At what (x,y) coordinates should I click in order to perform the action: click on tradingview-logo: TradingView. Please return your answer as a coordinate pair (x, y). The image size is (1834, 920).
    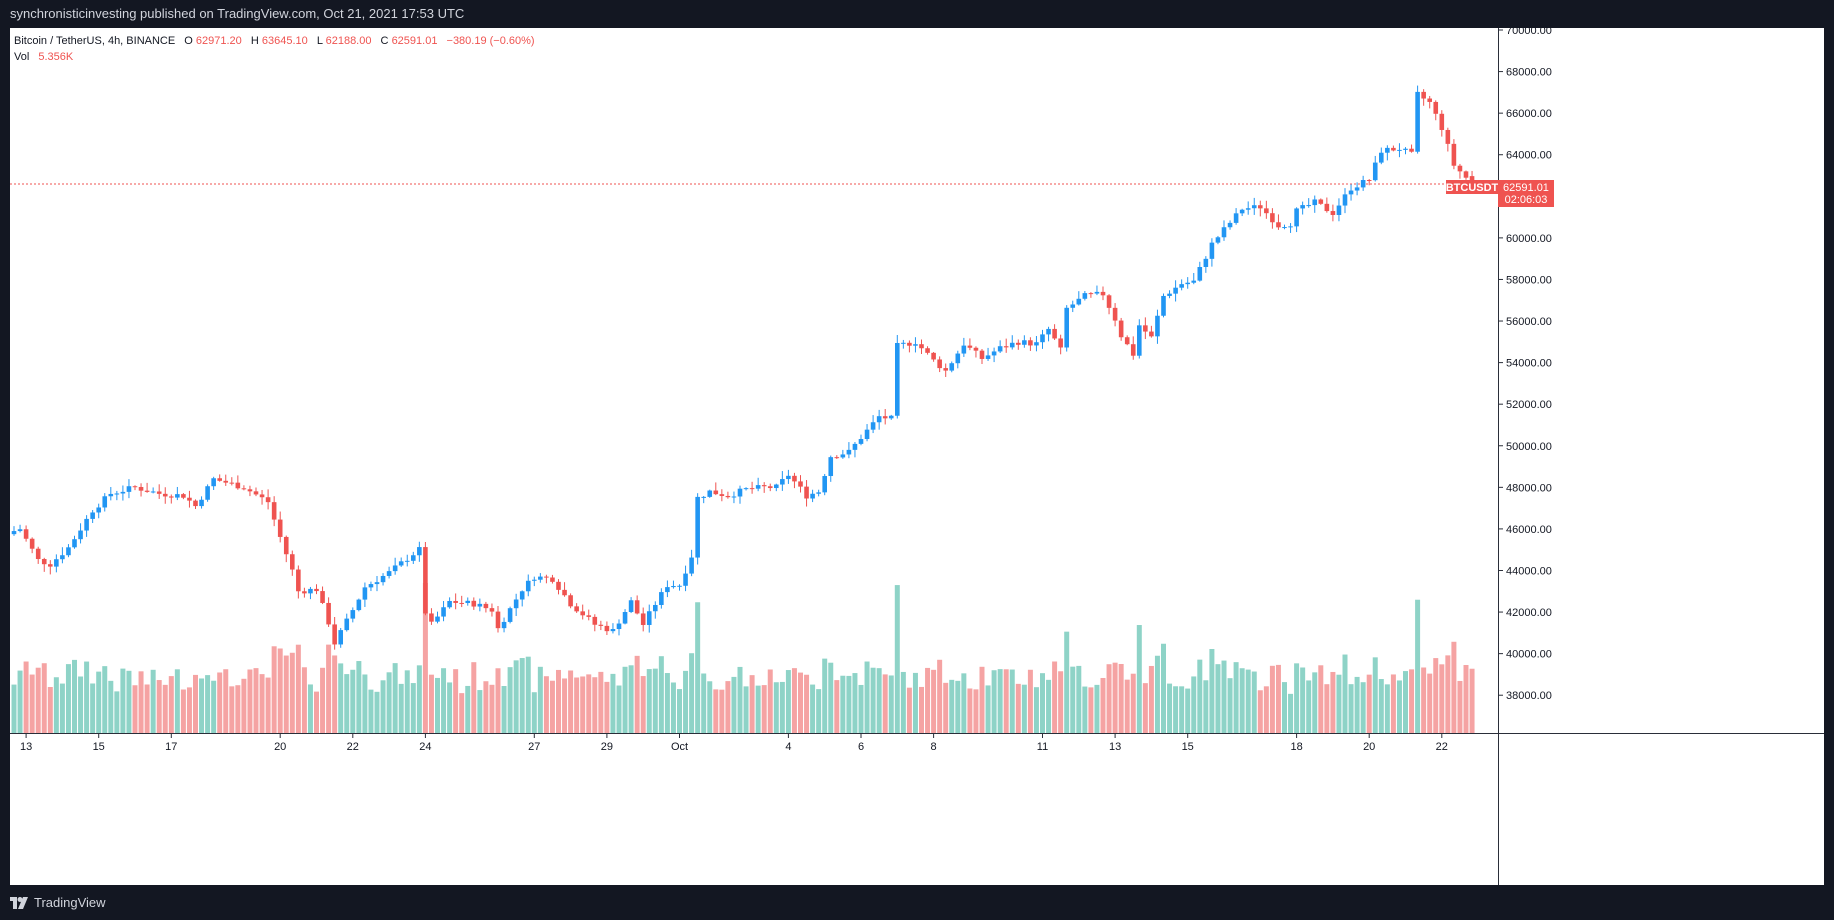
    Looking at the image, I should click on (58, 902).